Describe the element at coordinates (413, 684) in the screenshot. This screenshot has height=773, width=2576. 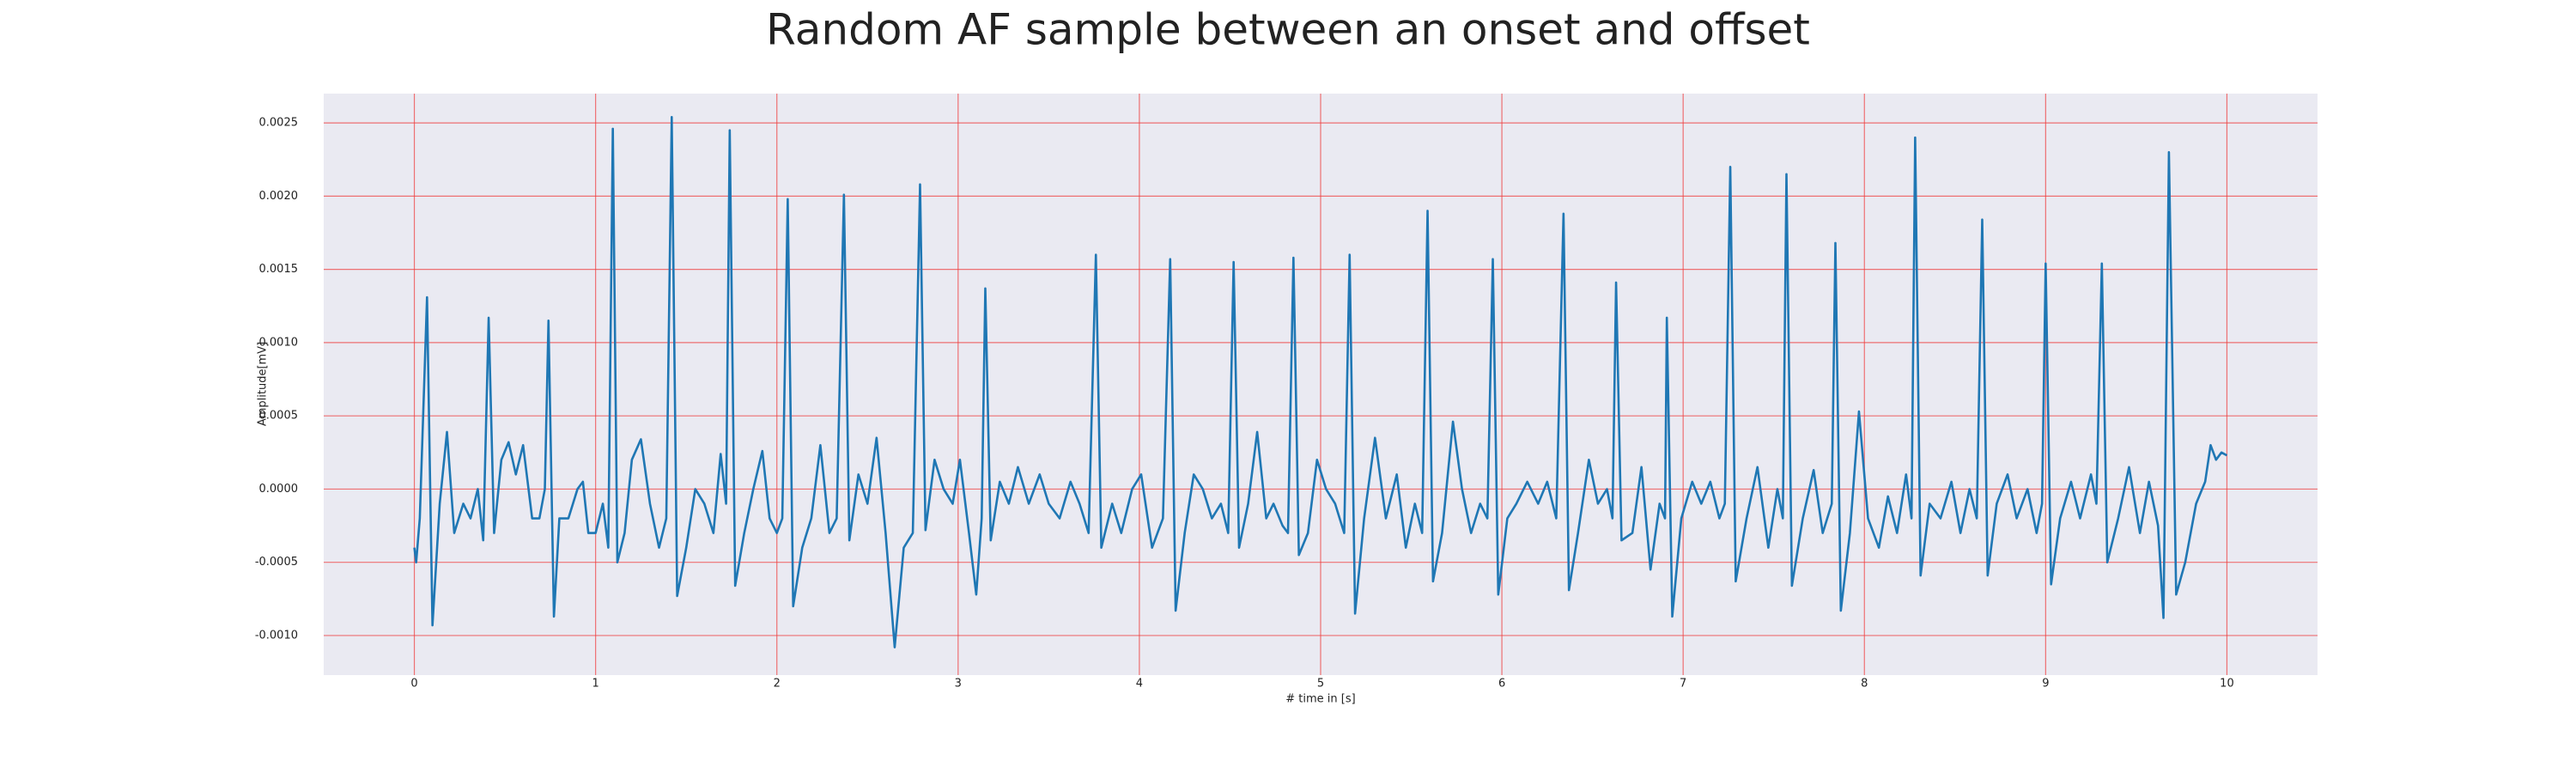
I see `x-tick-label: 0` at that location.